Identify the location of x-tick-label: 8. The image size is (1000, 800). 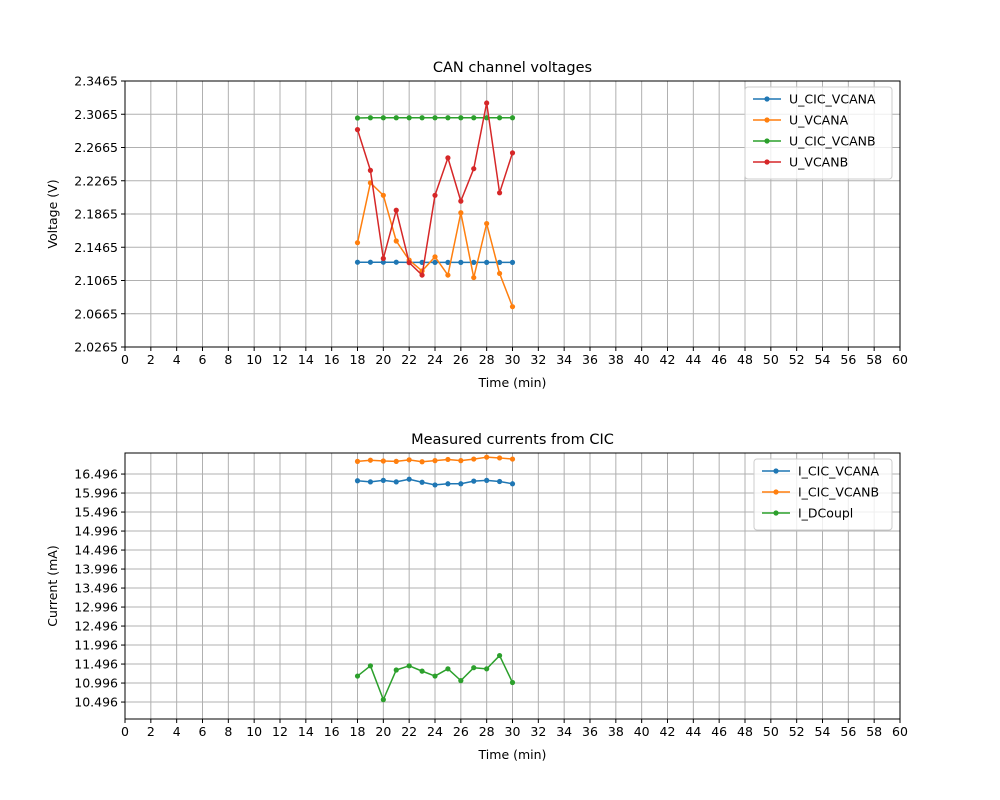
(228, 731).